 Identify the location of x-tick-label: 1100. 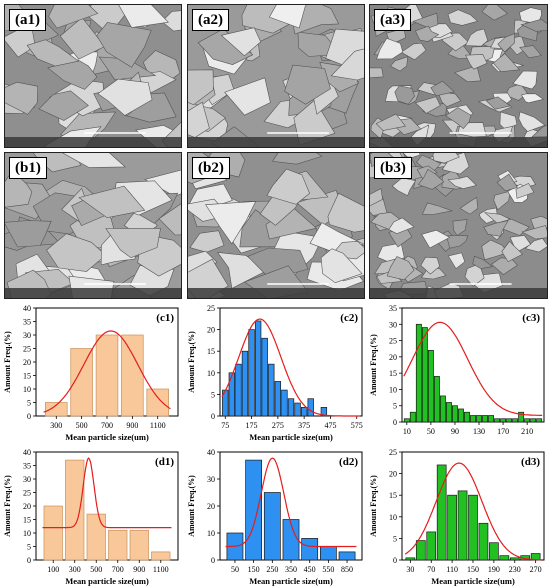
(158, 425).